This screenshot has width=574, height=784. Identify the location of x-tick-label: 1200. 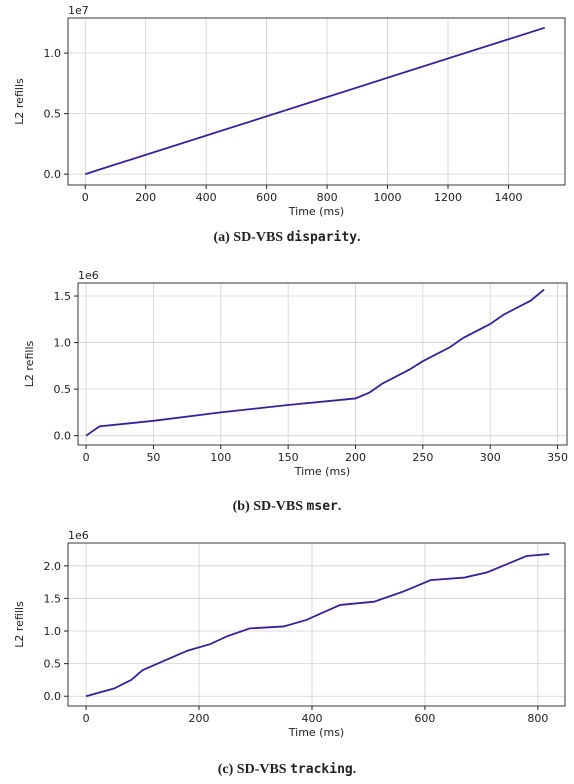
(448, 197).